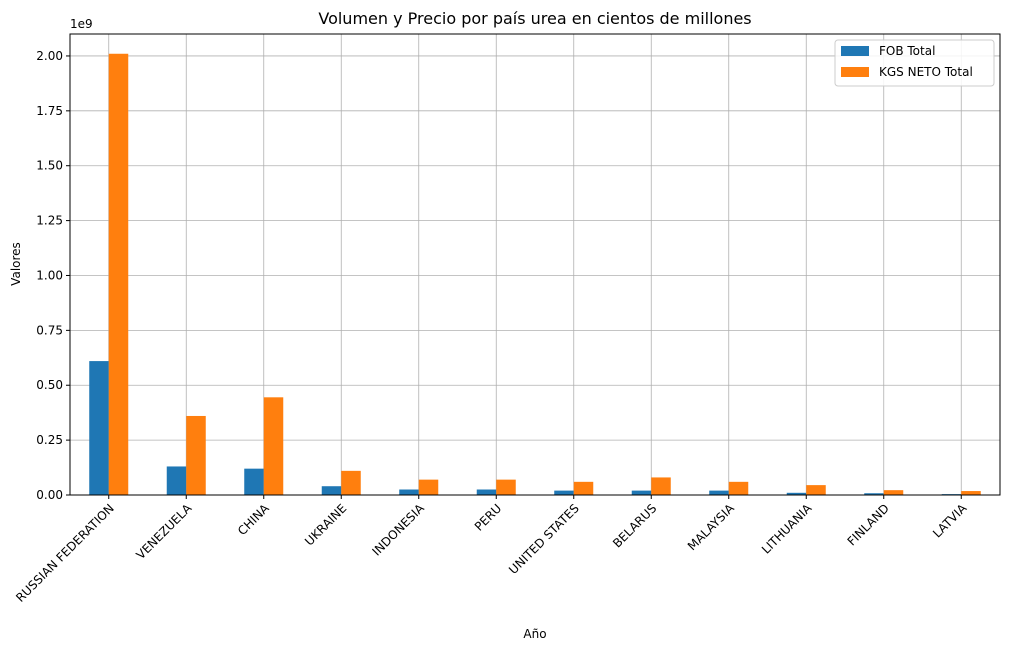 The image size is (1010, 652). Describe the element at coordinates (49, 330) in the screenshot. I see `y-tick-label: 0.75` at that location.